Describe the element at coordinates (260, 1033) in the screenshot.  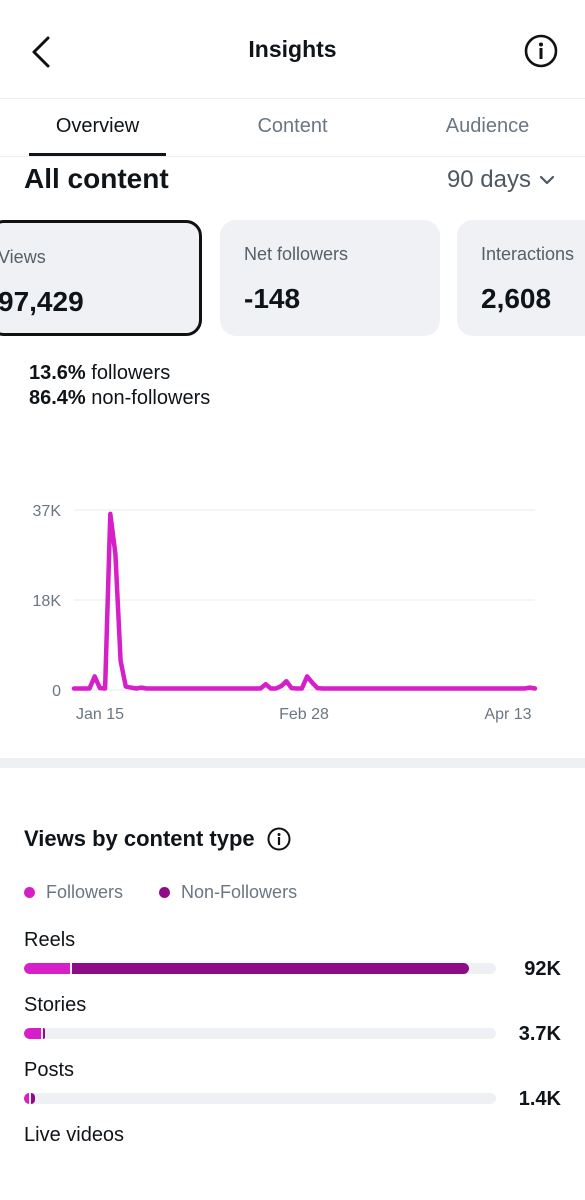
I see `bar-stories` at that location.